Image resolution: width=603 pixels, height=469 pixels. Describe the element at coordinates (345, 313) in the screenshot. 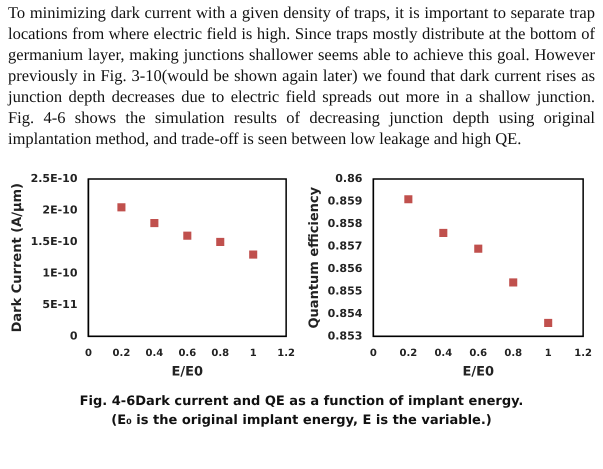

I see `y-tick-label: 0.854` at that location.